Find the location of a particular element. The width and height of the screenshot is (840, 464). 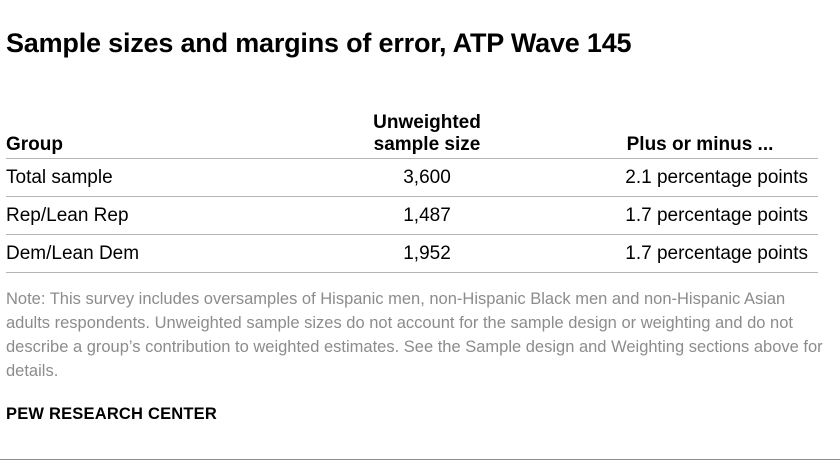

row-sample-size: 1,952 is located at coordinates (421, 253).